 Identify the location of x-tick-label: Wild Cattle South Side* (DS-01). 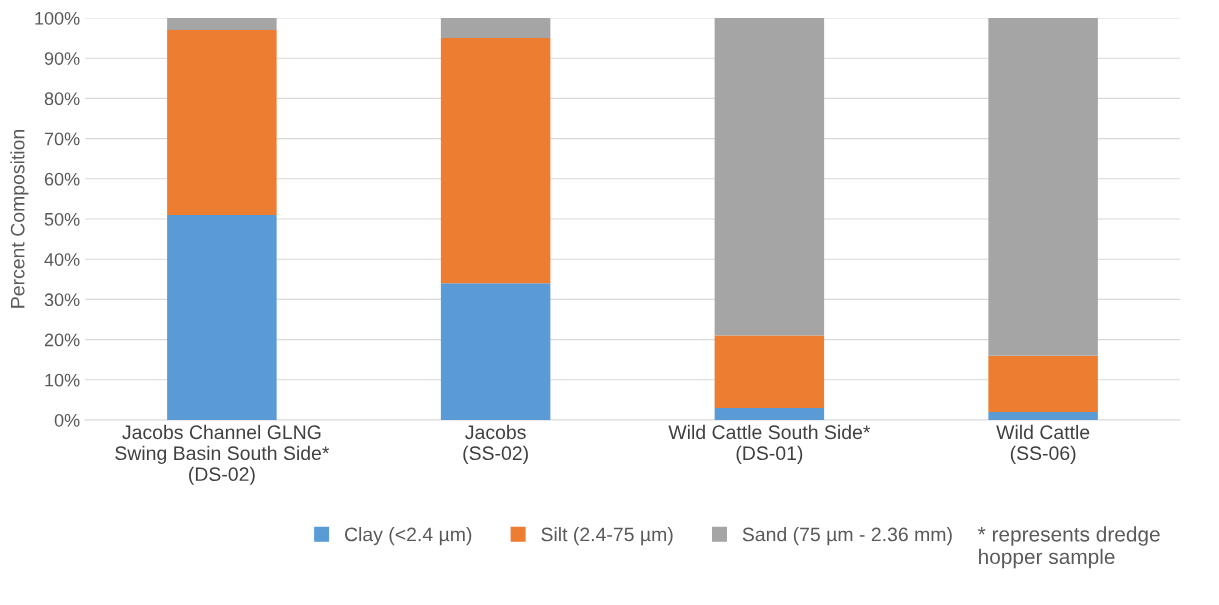
(769, 444).